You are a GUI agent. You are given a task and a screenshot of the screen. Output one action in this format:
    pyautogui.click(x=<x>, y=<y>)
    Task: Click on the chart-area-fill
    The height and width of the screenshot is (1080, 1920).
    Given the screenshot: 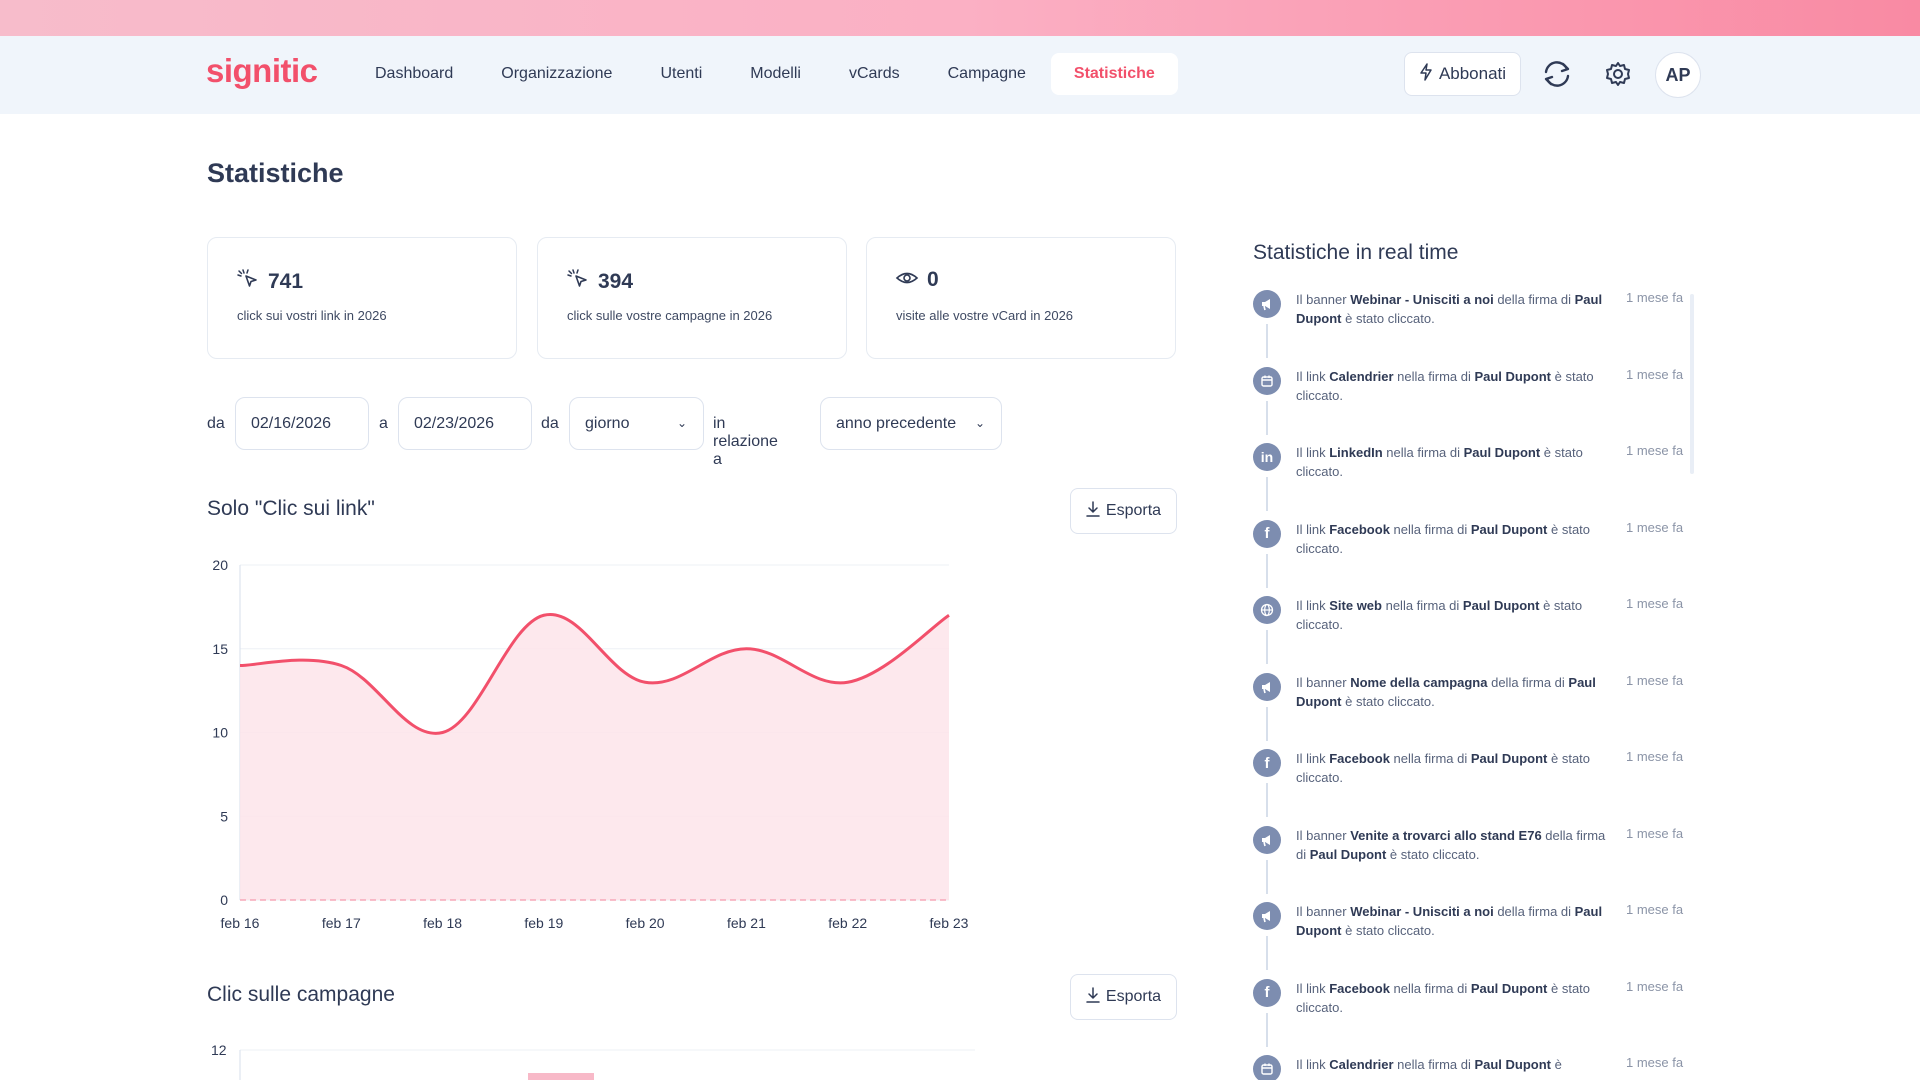 What is the action you would take?
    pyautogui.click(x=594, y=757)
    